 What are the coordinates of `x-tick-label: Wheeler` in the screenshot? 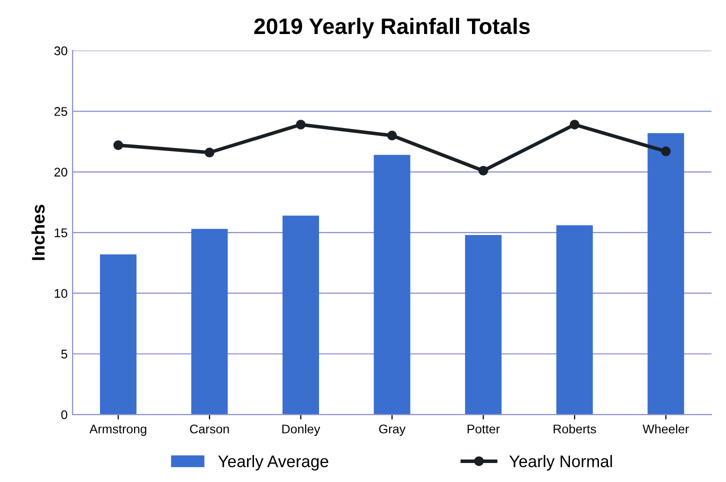 It's located at (665, 429).